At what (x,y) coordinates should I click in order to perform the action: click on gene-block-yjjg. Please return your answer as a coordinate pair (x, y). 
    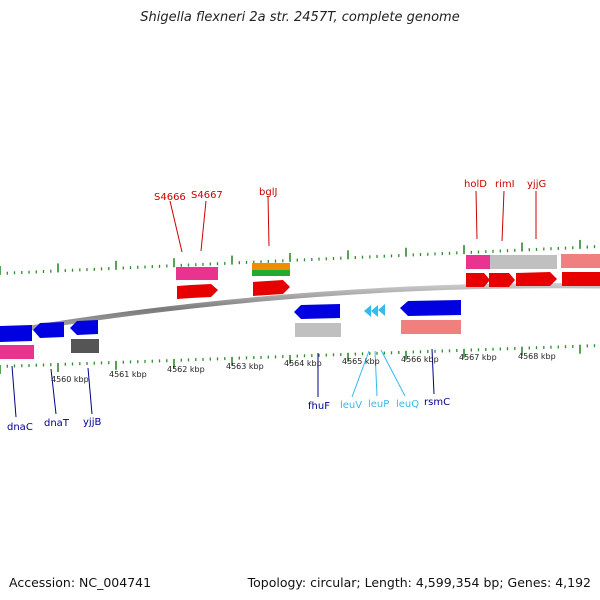
    Looking at the image, I should click on (536, 262).